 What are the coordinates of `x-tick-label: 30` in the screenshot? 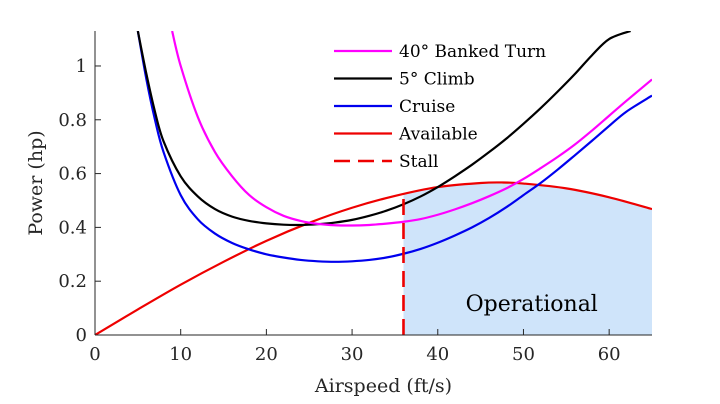 It's located at (352, 354).